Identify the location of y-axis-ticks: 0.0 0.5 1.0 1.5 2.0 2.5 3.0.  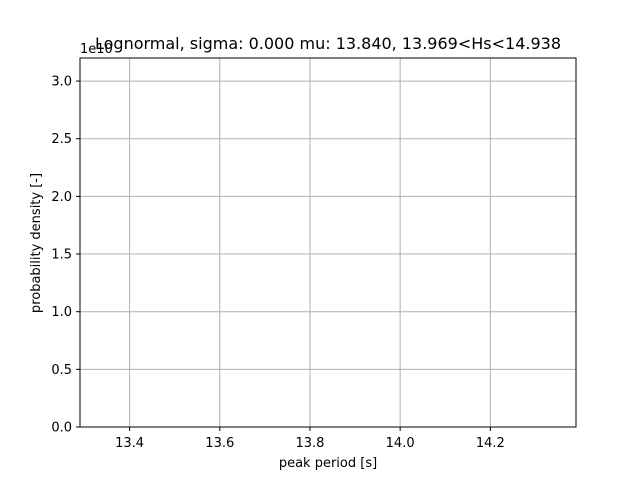
(65, 255).